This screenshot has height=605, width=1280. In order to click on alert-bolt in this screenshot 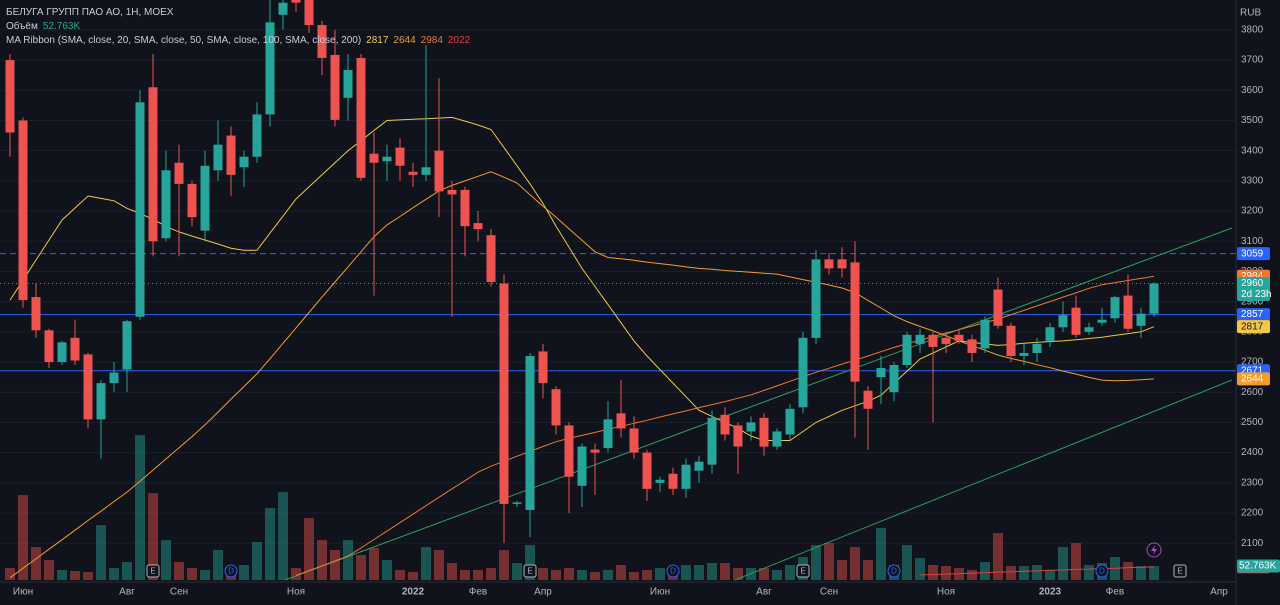, I will do `click(1154, 550)`.